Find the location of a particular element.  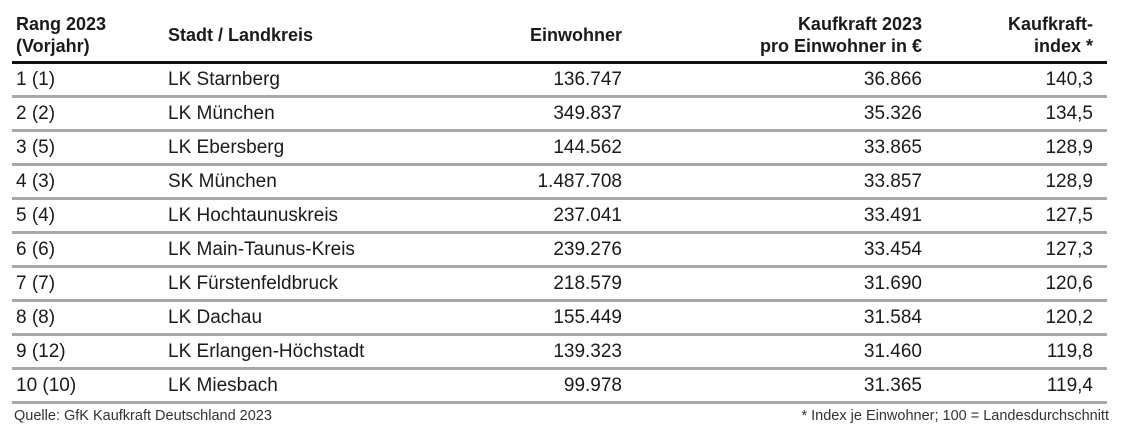

index-cell: 134,5 is located at coordinates (1069, 113).